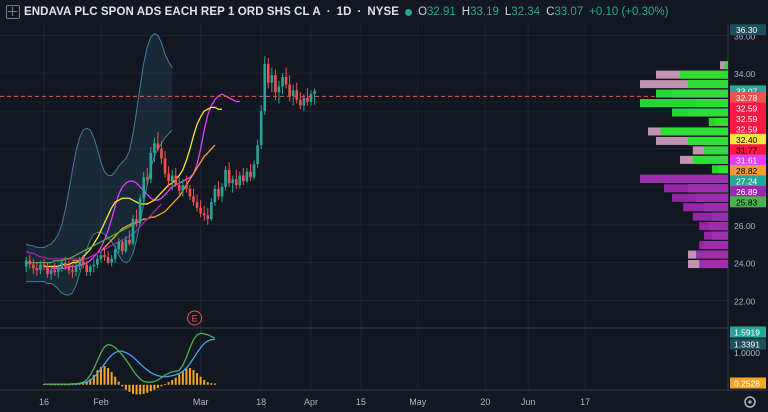 This screenshot has height=412, width=768. I want to click on volume-profile, so click(684, 165).